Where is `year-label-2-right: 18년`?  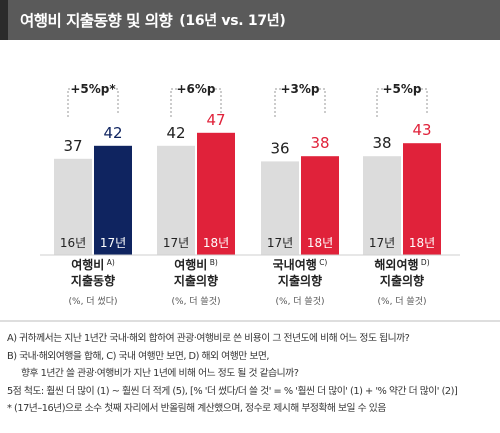
year-label-2-right: 18년 is located at coordinates (320, 243).